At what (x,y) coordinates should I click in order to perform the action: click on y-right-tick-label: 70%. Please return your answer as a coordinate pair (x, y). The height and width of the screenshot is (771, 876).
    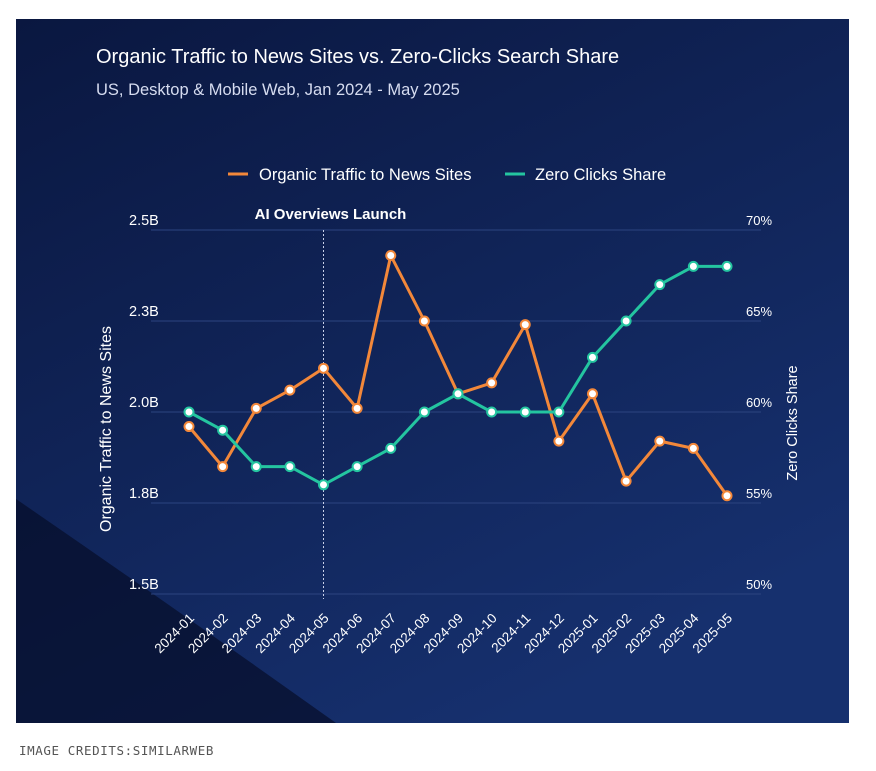
    Looking at the image, I should click on (759, 220).